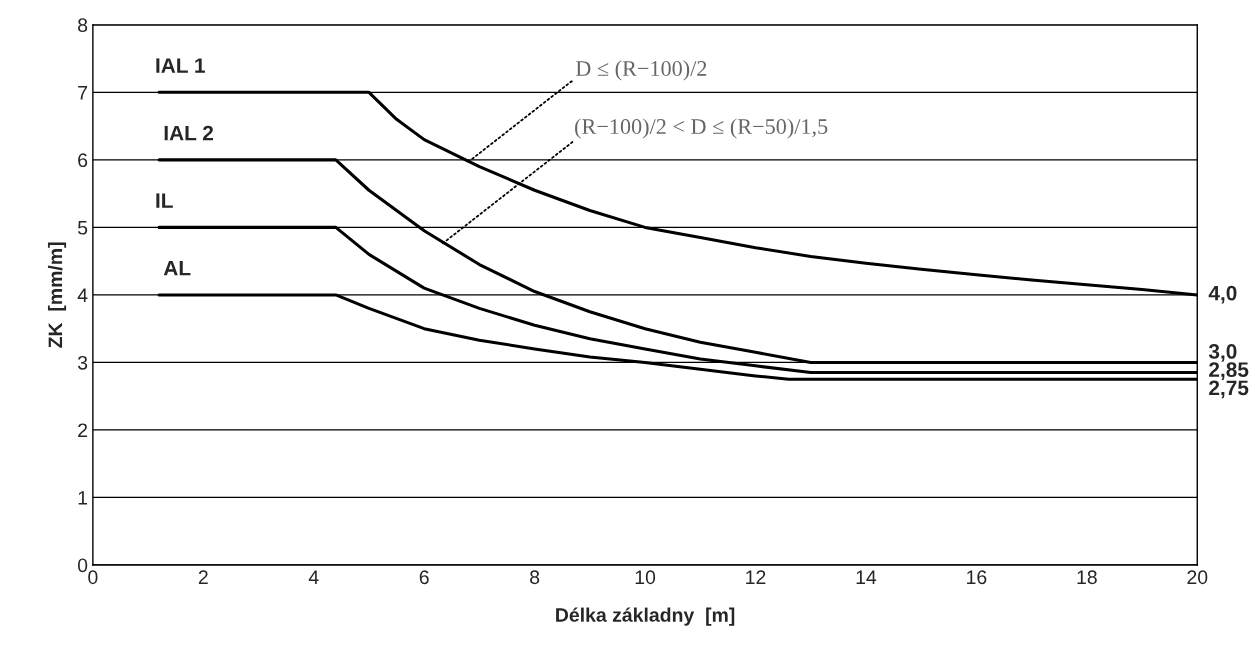 Image resolution: width=1255 pixels, height=671 pixels. I want to click on annotation: 2,75, so click(1229, 389).